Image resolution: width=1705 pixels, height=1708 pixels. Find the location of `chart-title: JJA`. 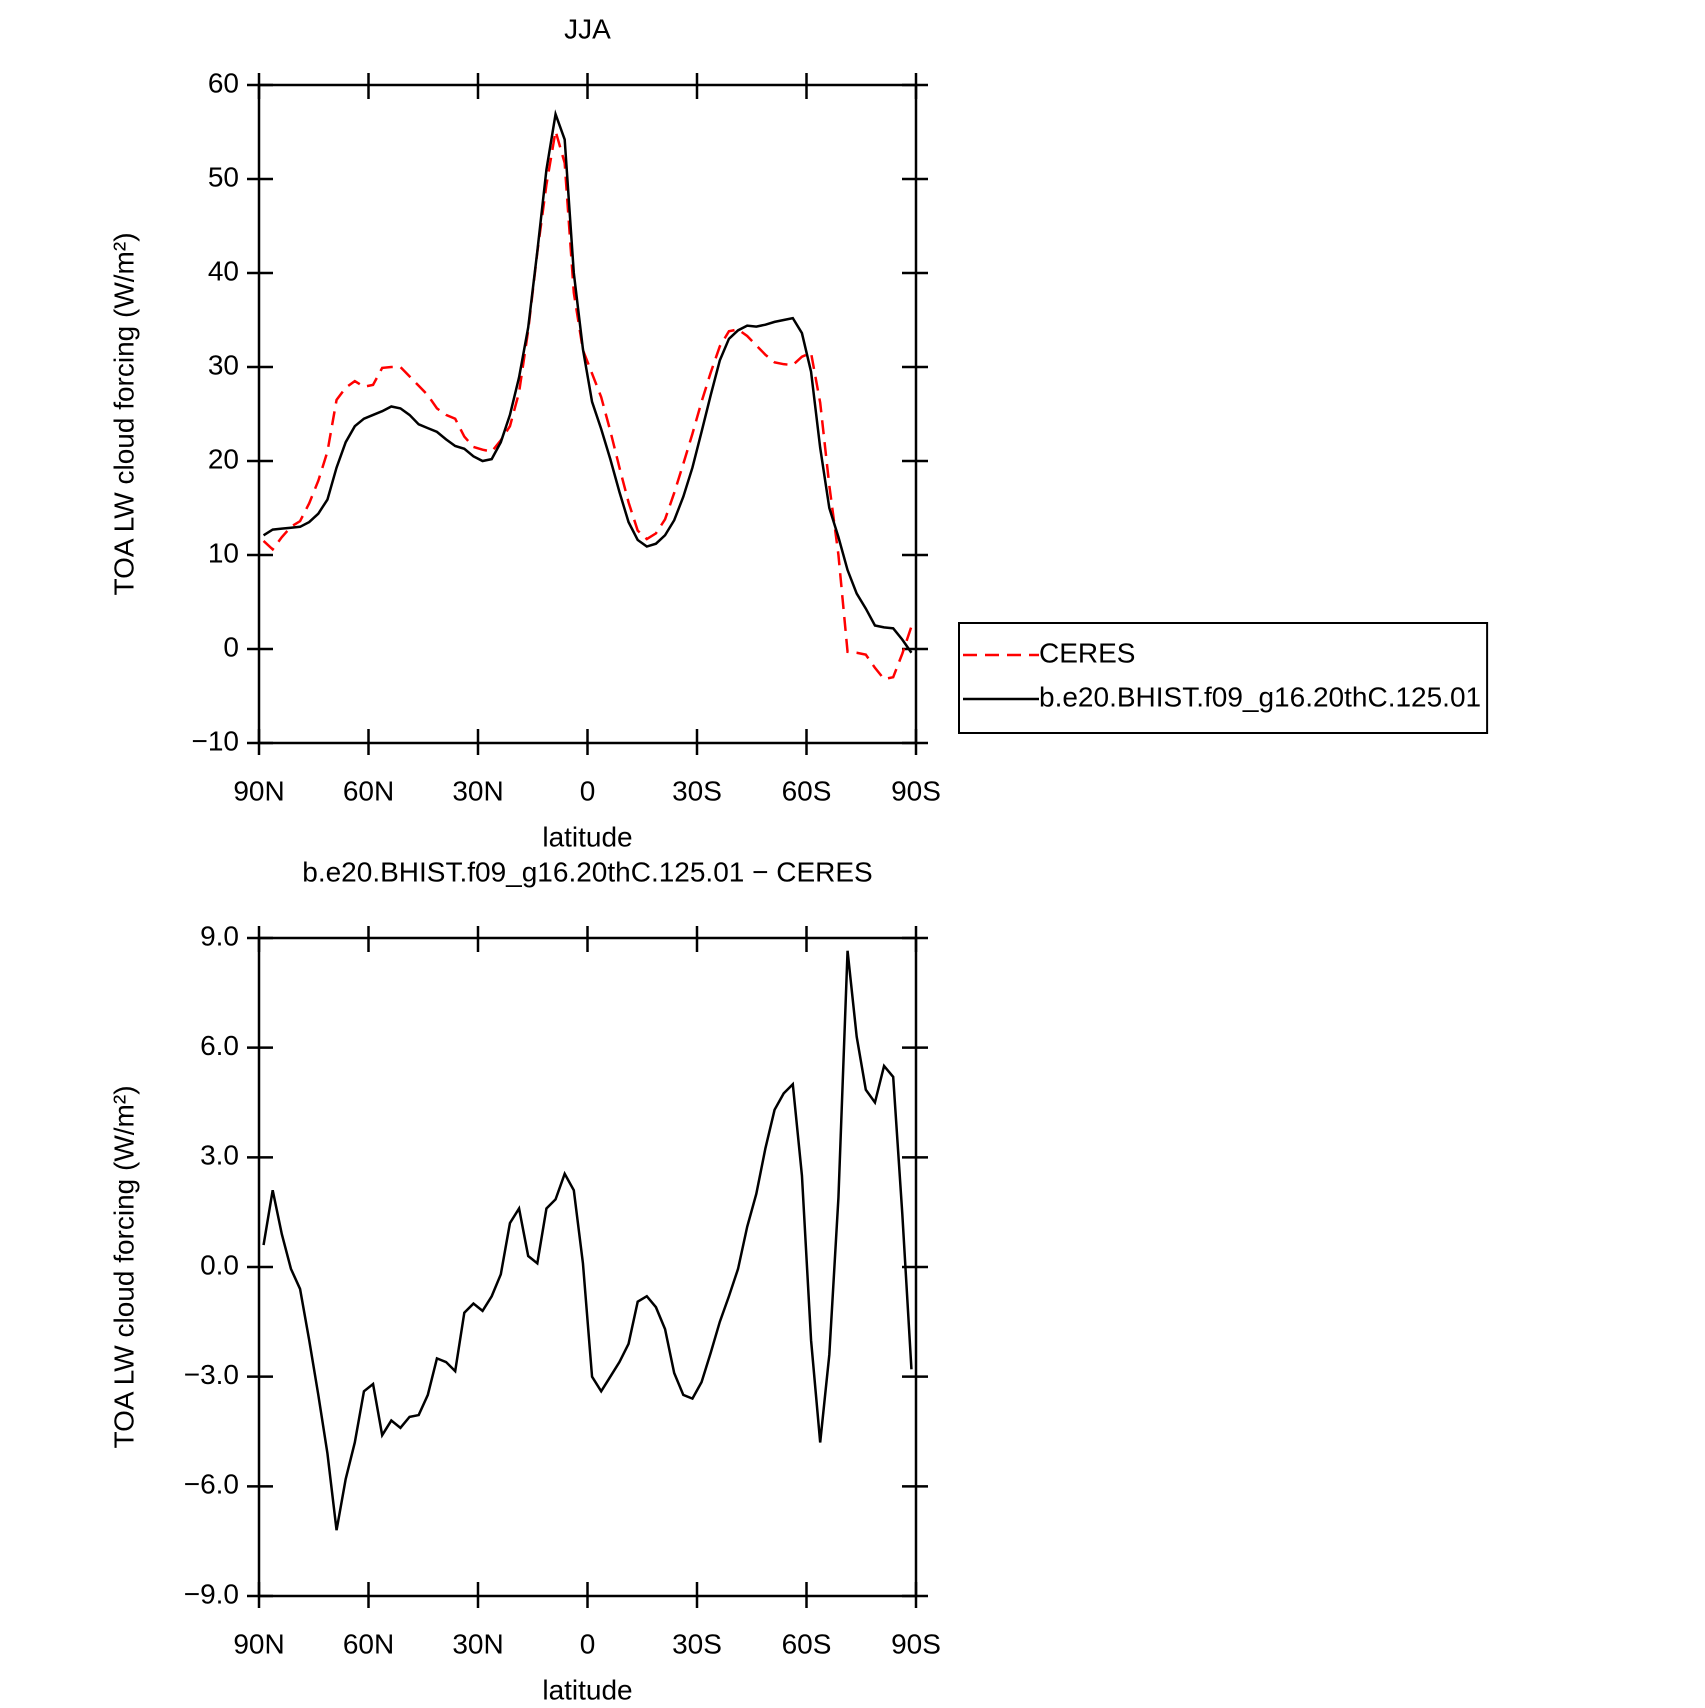

chart-title: JJA is located at coordinates (587, 28).